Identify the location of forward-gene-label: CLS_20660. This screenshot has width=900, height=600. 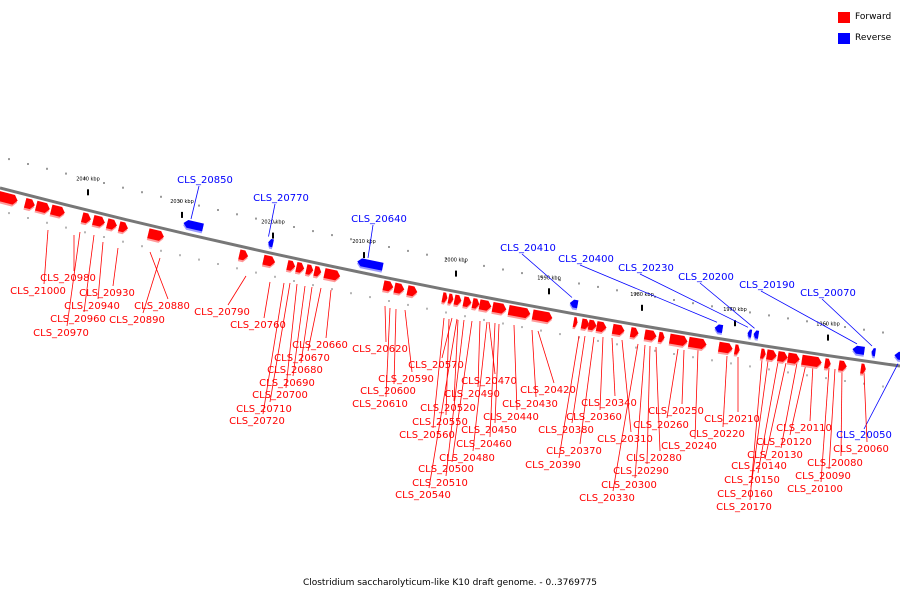
(320, 345).